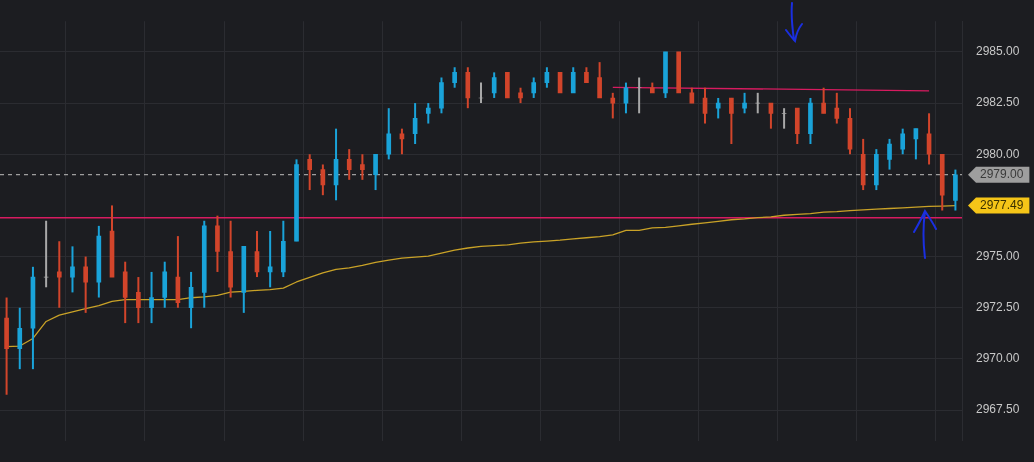 Image resolution: width=1034 pixels, height=462 pixels. I want to click on y-tick-label: 2980.00, so click(998, 153).